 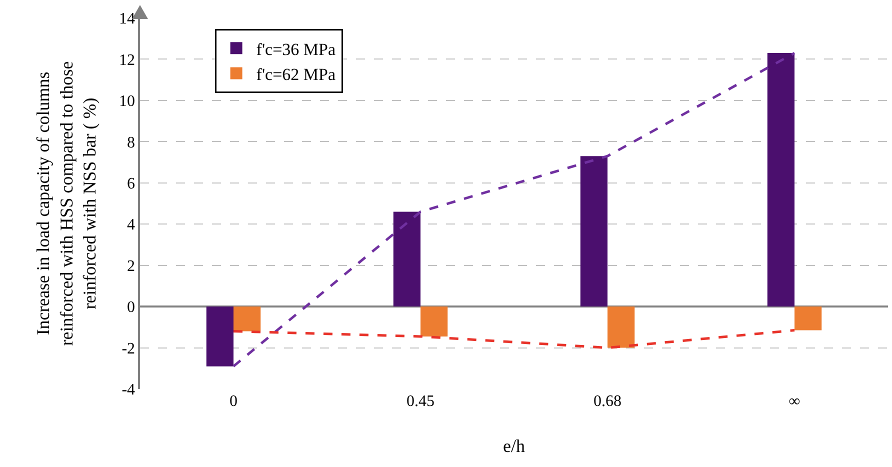 I want to click on y-tick-label: -4, so click(x=129, y=390).